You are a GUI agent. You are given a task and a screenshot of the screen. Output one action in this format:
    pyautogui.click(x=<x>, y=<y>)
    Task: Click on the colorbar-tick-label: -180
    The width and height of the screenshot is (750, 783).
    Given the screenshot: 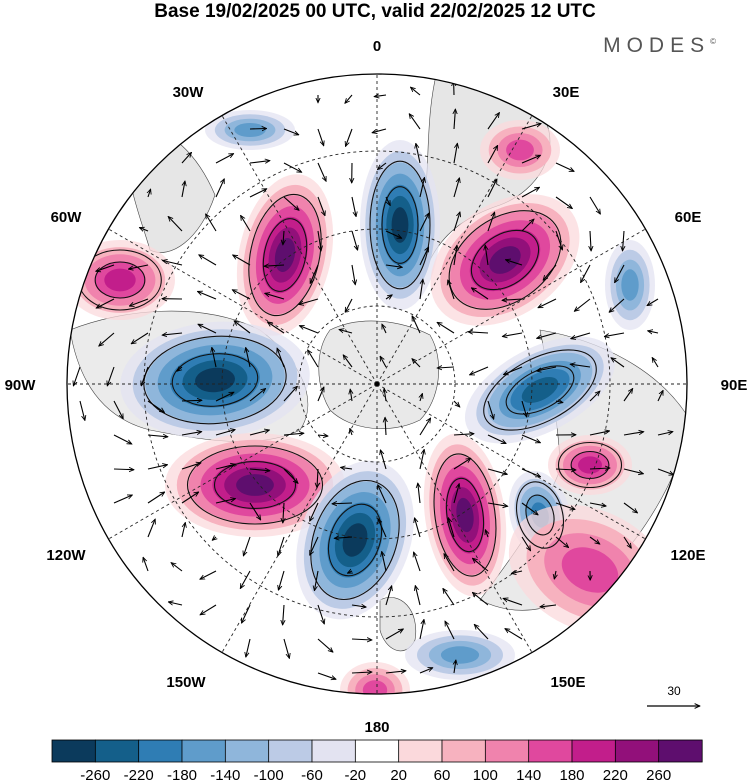 What is the action you would take?
    pyautogui.click(x=182, y=775)
    